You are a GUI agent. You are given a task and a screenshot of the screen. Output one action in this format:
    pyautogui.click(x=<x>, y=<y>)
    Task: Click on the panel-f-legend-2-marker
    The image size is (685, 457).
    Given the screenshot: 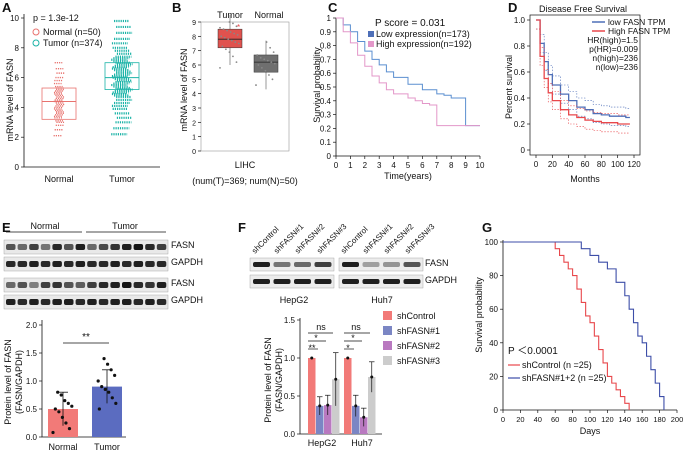 What is the action you would take?
    pyautogui.click(x=387, y=330)
    